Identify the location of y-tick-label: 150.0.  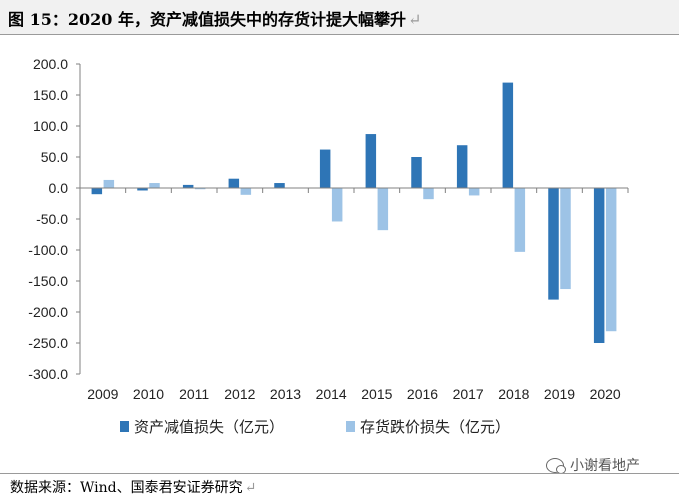
(50, 95).